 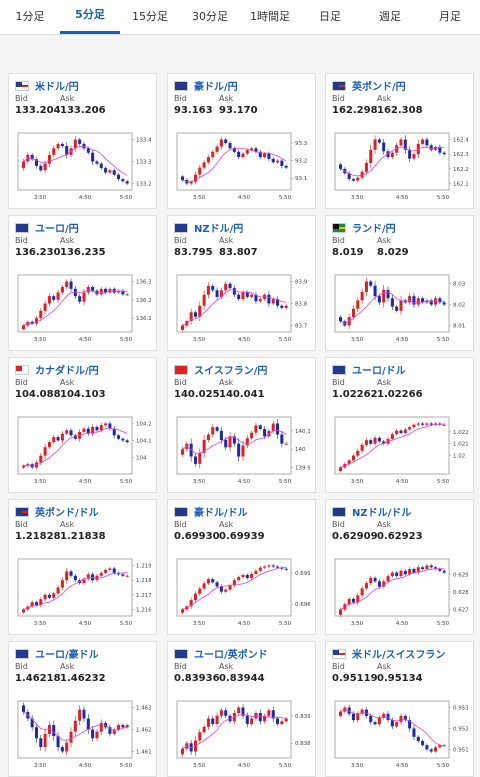 I want to click on candlestick-chart: 0.8395 0.8385 3:50 4:50 5:50, so click(x=242, y=735).